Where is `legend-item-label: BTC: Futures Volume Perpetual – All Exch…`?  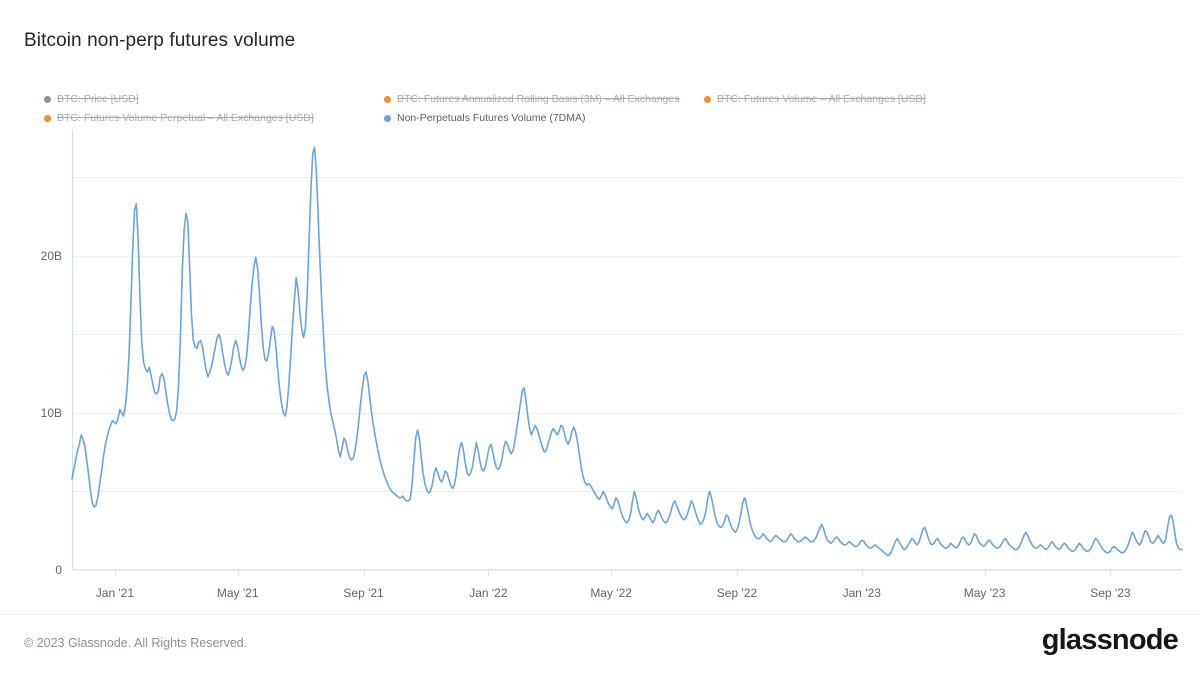 legend-item-label: BTC: Futures Volume Perpetual – All Exch… is located at coordinates (185, 118).